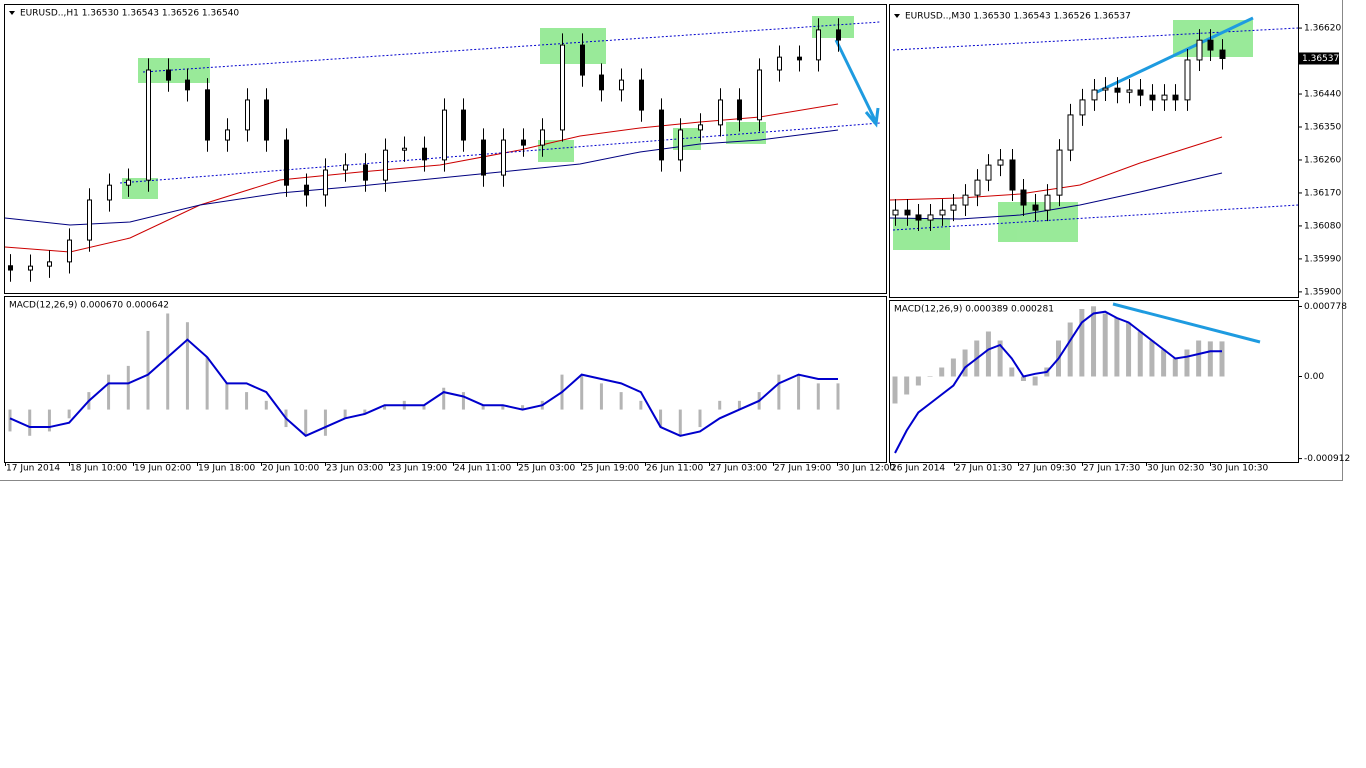 The width and height of the screenshot is (1366, 768). What do you see at coordinates (482, 469) in the screenshot?
I see `x-tick-label: 24 Jun 11:00` at bounding box center [482, 469].